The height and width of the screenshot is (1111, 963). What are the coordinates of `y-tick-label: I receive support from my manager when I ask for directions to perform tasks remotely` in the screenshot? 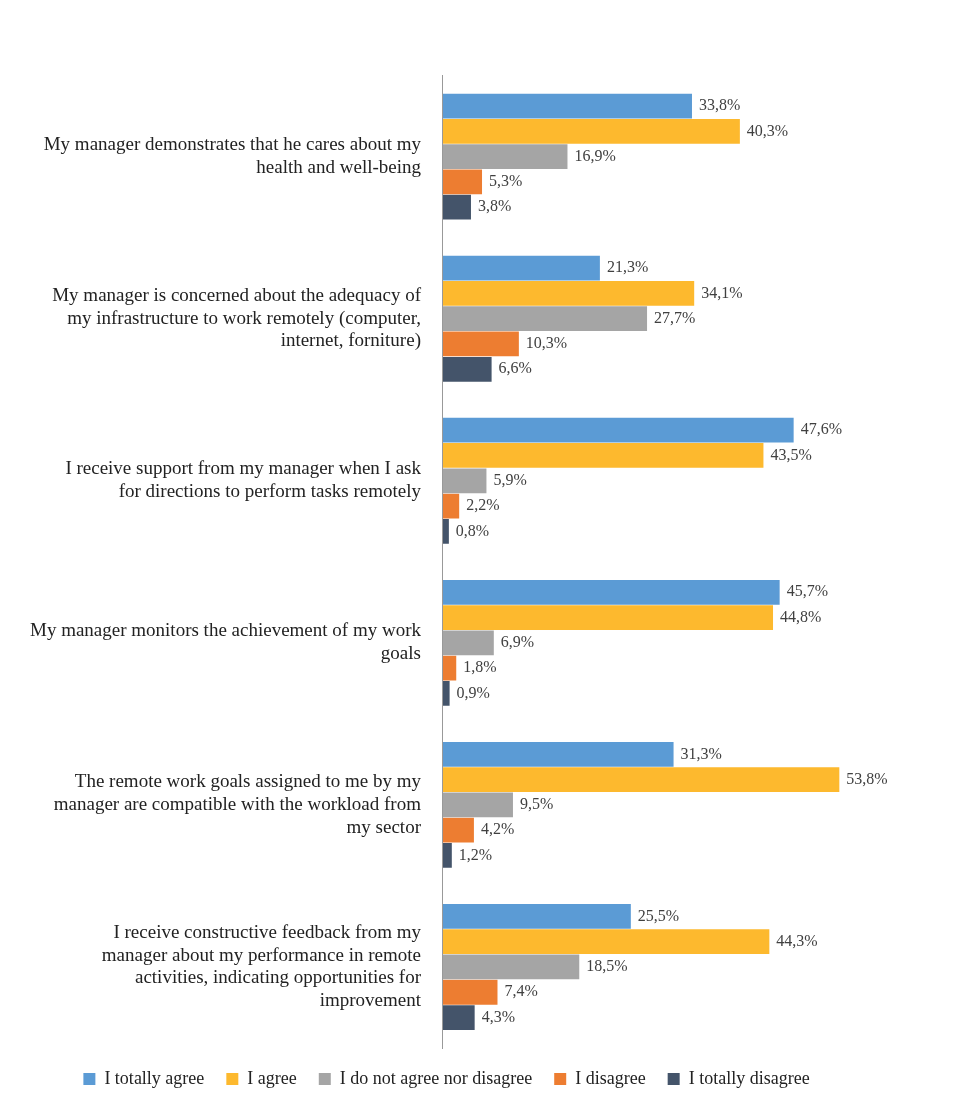 It's located at (243, 479).